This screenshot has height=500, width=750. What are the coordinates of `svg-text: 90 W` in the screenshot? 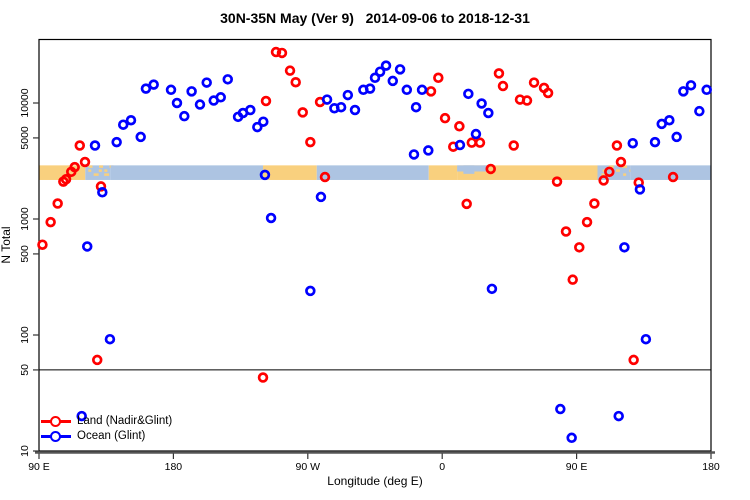 It's located at (308, 467).